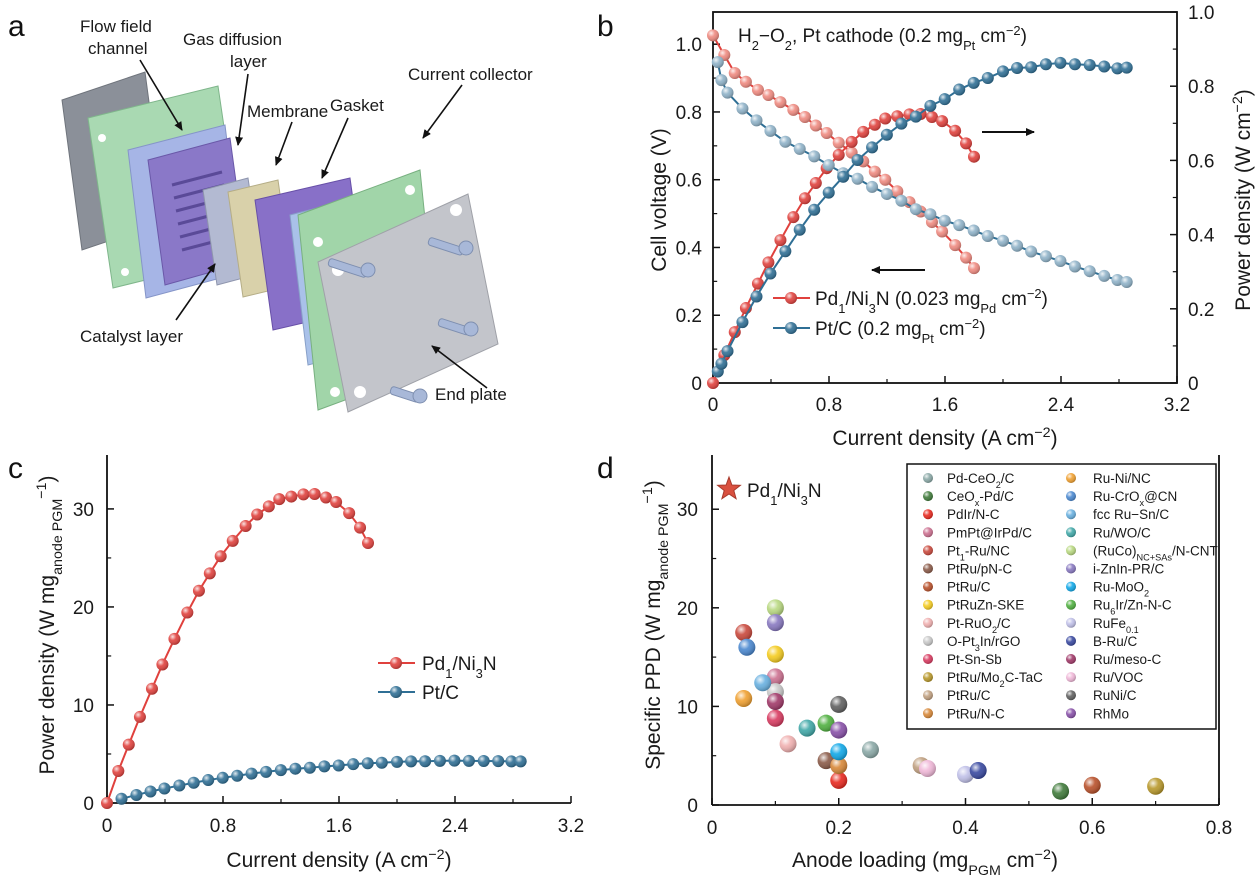 Image resolution: width=1258 pixels, height=888 pixels. I want to click on label-catalyst-layer: Catalyst layer, so click(131, 336).